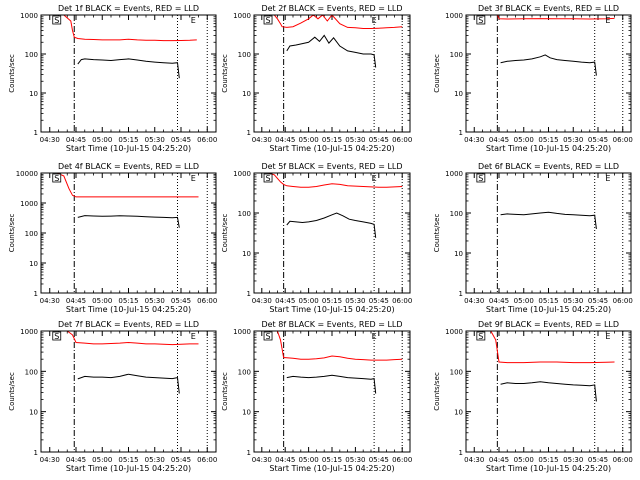 The width and height of the screenshot is (640, 480). I want to click on plot-title: Det 1f BLACK = Events, RED = LLD, so click(128, 8).